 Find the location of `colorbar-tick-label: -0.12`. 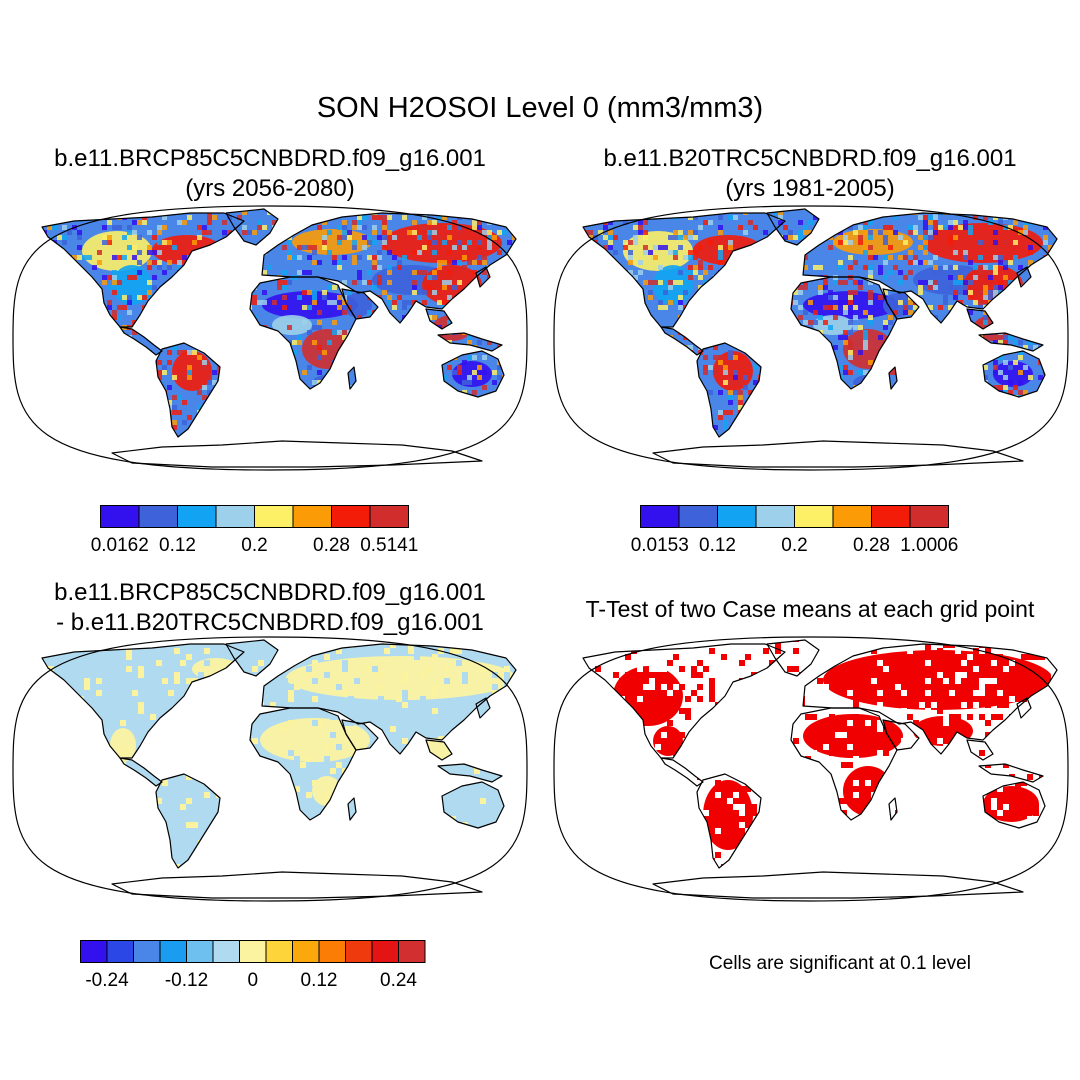

colorbar-tick-label: -0.12 is located at coordinates (186, 980).